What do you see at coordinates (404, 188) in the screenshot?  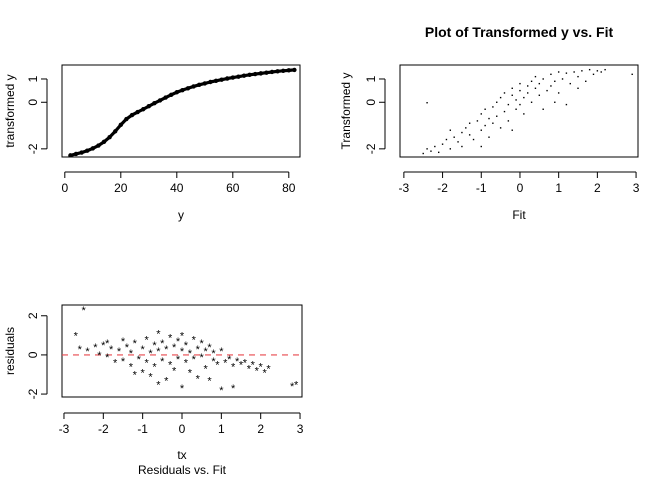 I see `x-tick-label: -3` at bounding box center [404, 188].